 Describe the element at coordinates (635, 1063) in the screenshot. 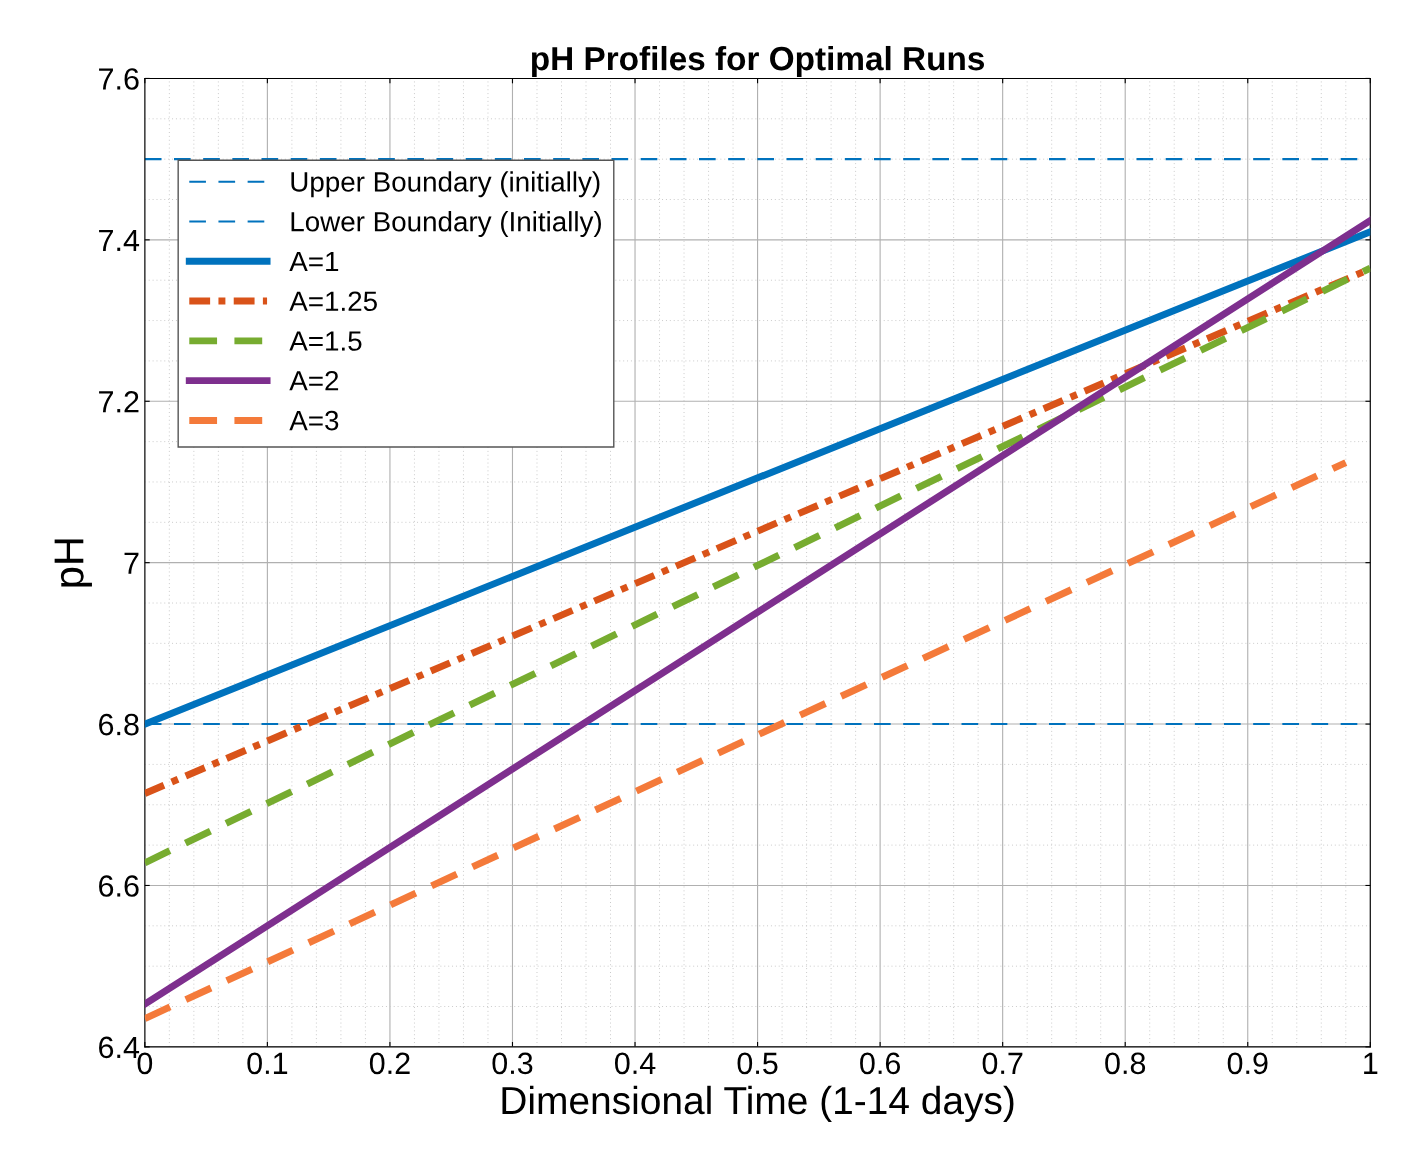

I see `x-tick-label: 0.4` at that location.